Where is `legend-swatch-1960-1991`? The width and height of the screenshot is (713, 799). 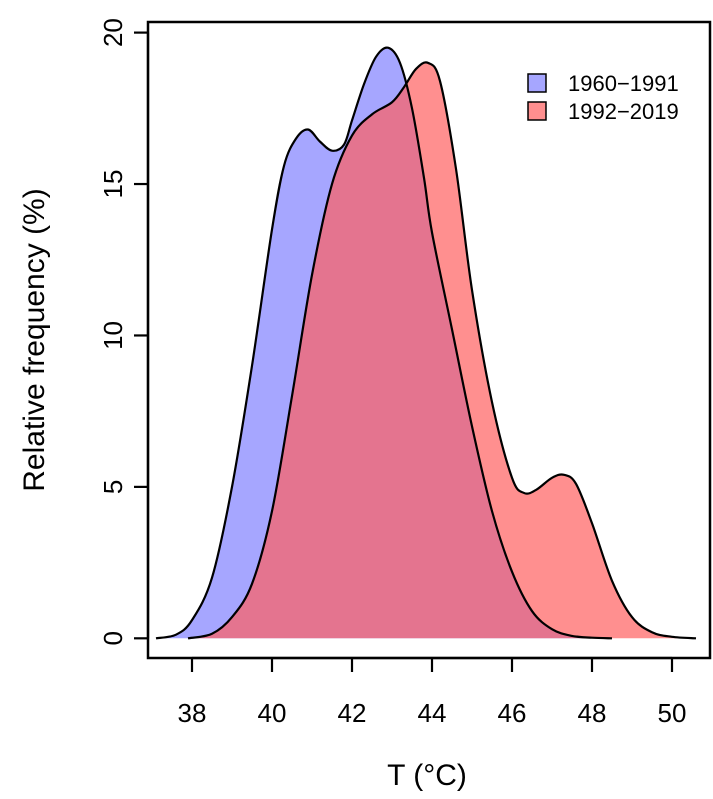 legend-swatch-1960-1991 is located at coordinates (537, 83).